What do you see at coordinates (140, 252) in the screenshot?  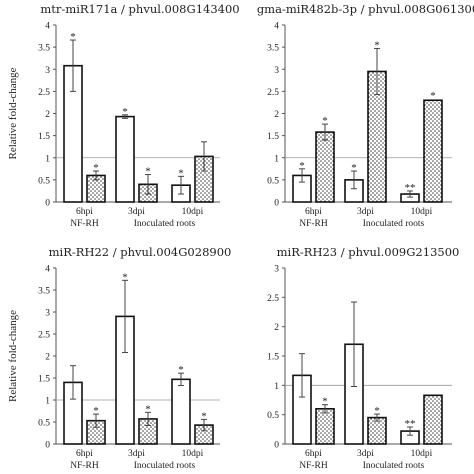 I see `chart-title: miR-RH22 / phvul.004G028900` at bounding box center [140, 252].